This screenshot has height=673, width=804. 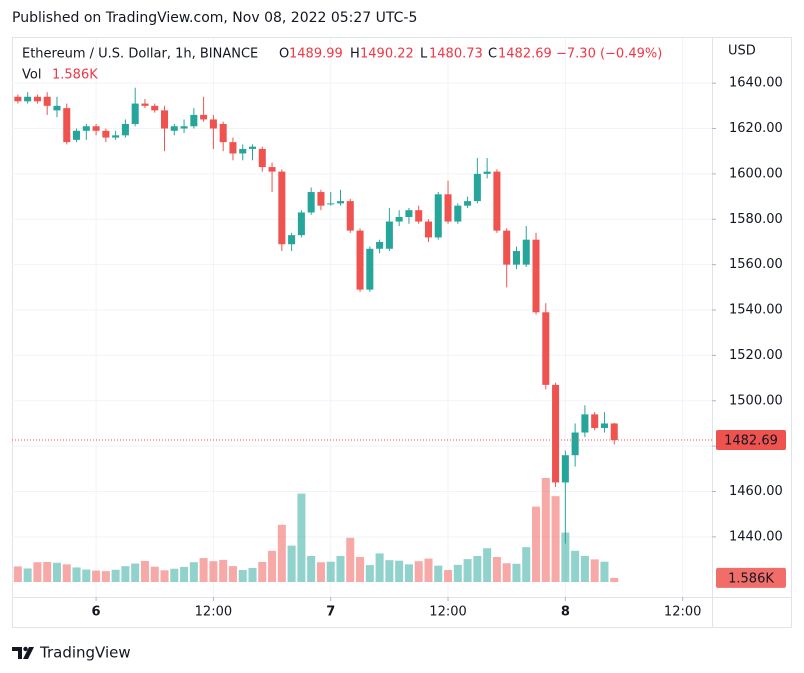 What do you see at coordinates (23, 652) in the screenshot?
I see `logo` at bounding box center [23, 652].